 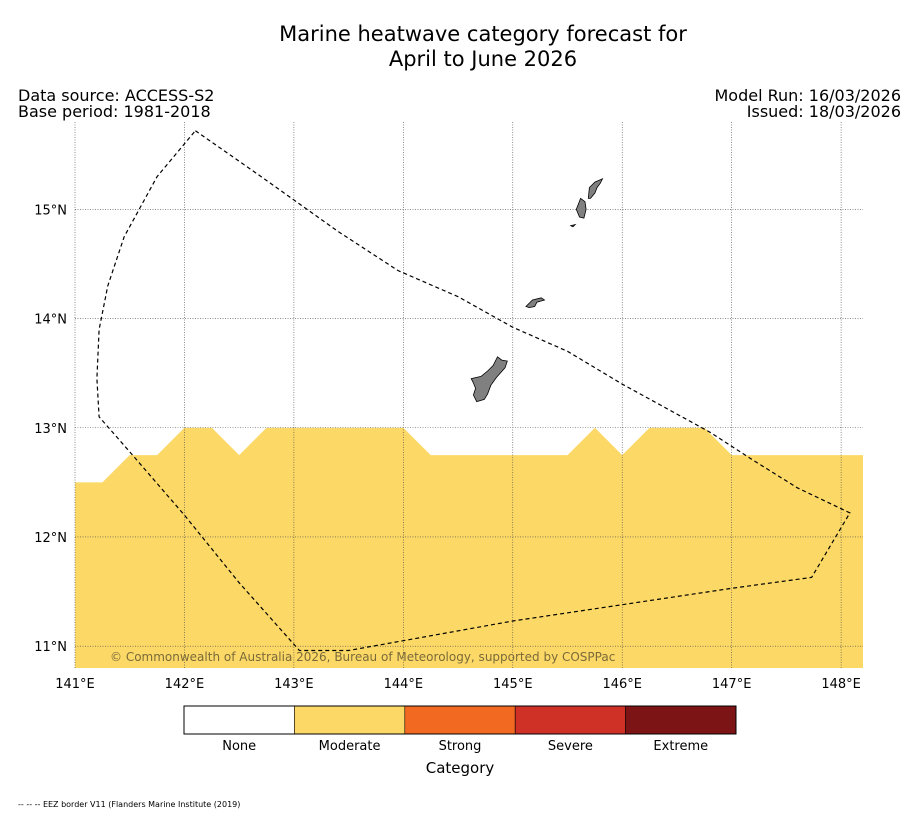 What do you see at coordinates (116, 95) in the screenshot?
I see `data-source-text: Data source: ACCESS-S2` at bounding box center [116, 95].